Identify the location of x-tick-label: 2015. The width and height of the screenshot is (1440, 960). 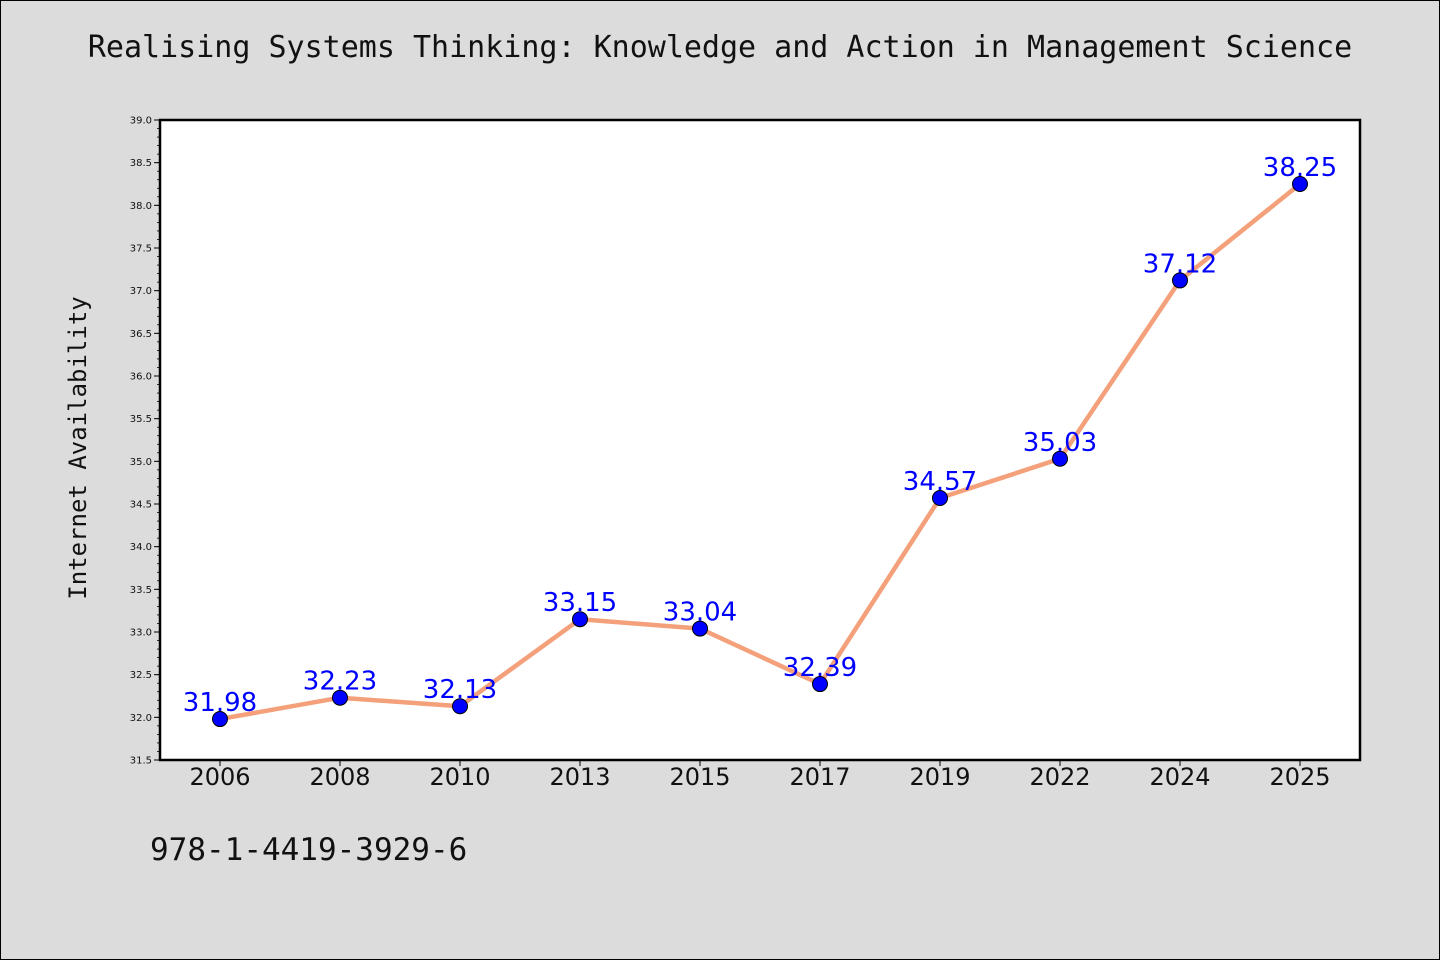
(699, 777).